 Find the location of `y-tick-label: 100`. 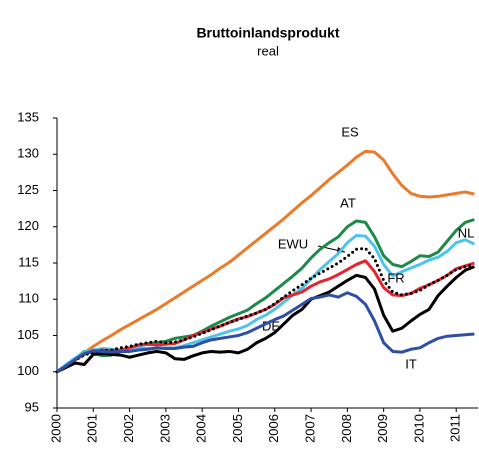

y-tick-label: 100 is located at coordinates (28, 370).